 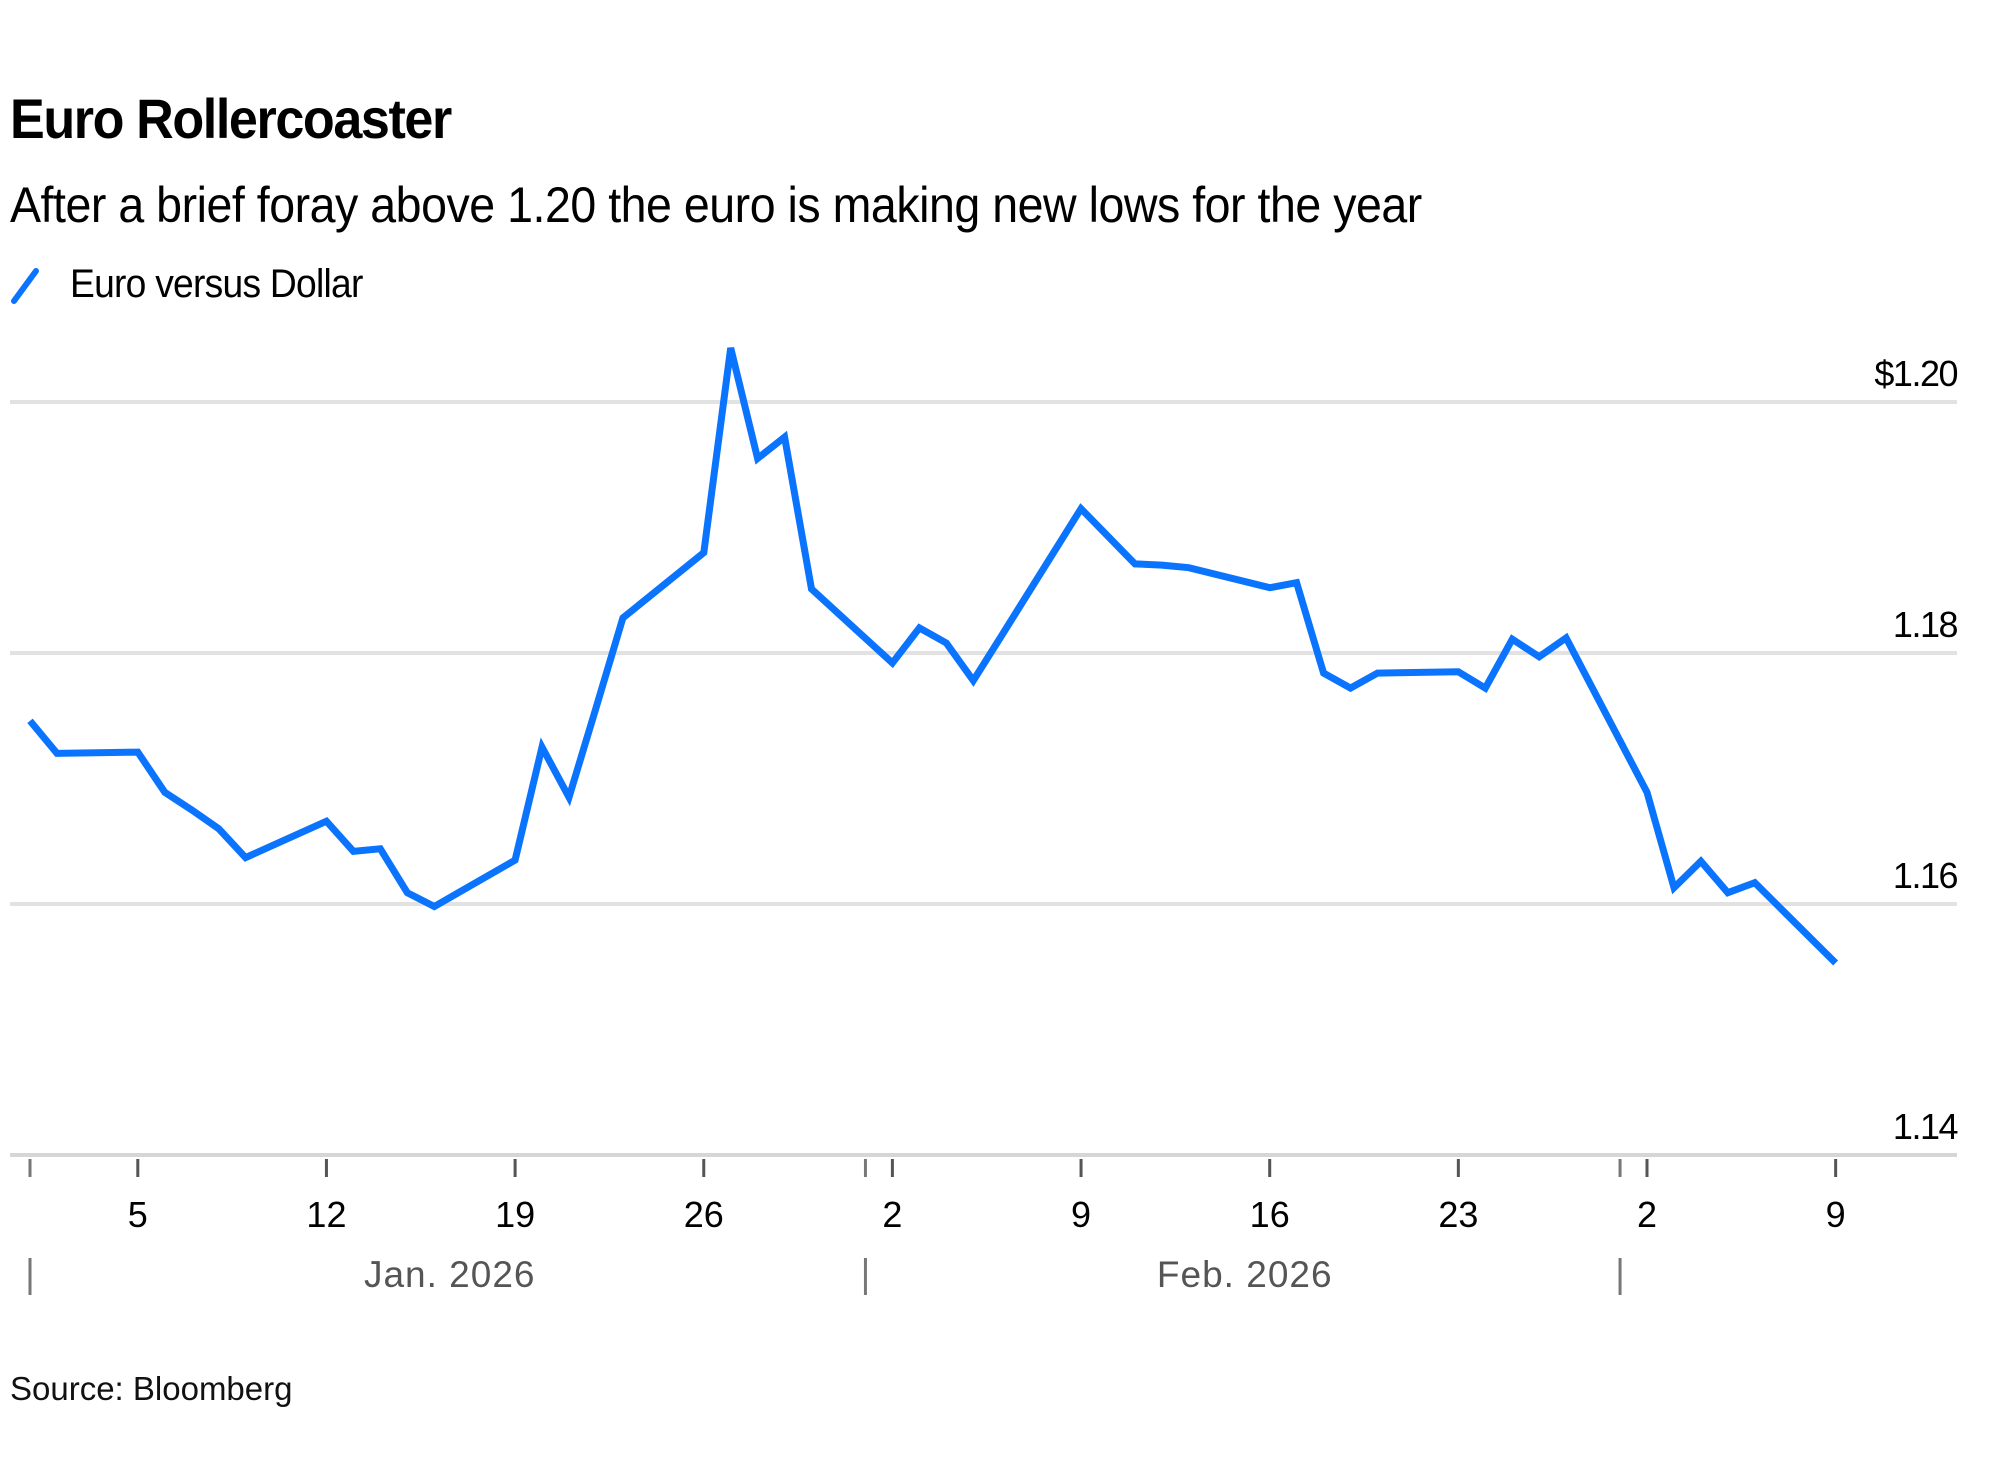 I want to click on x-axis: 5 12 19 26 2 9 16 23 2 9 Jan. 2026 Feb. 2026, so click(x=937, y=1227).